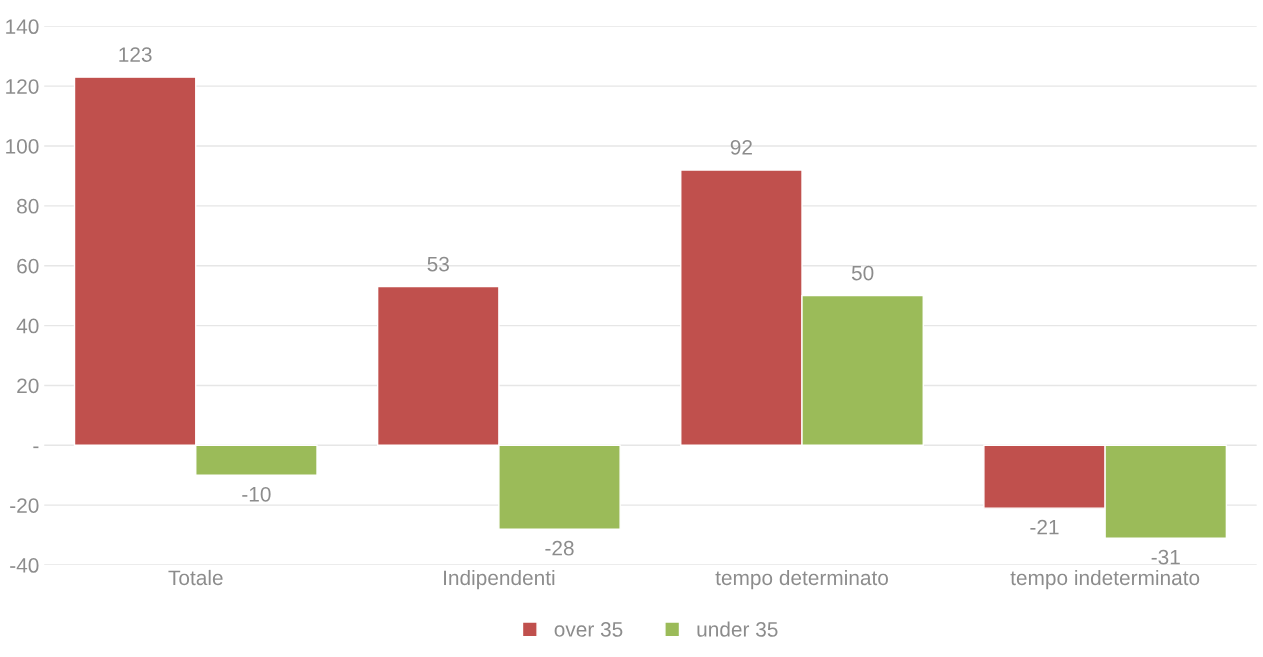 This screenshot has height=657, width=1263. What do you see at coordinates (588, 629) in the screenshot?
I see `legend-label: over 35` at bounding box center [588, 629].